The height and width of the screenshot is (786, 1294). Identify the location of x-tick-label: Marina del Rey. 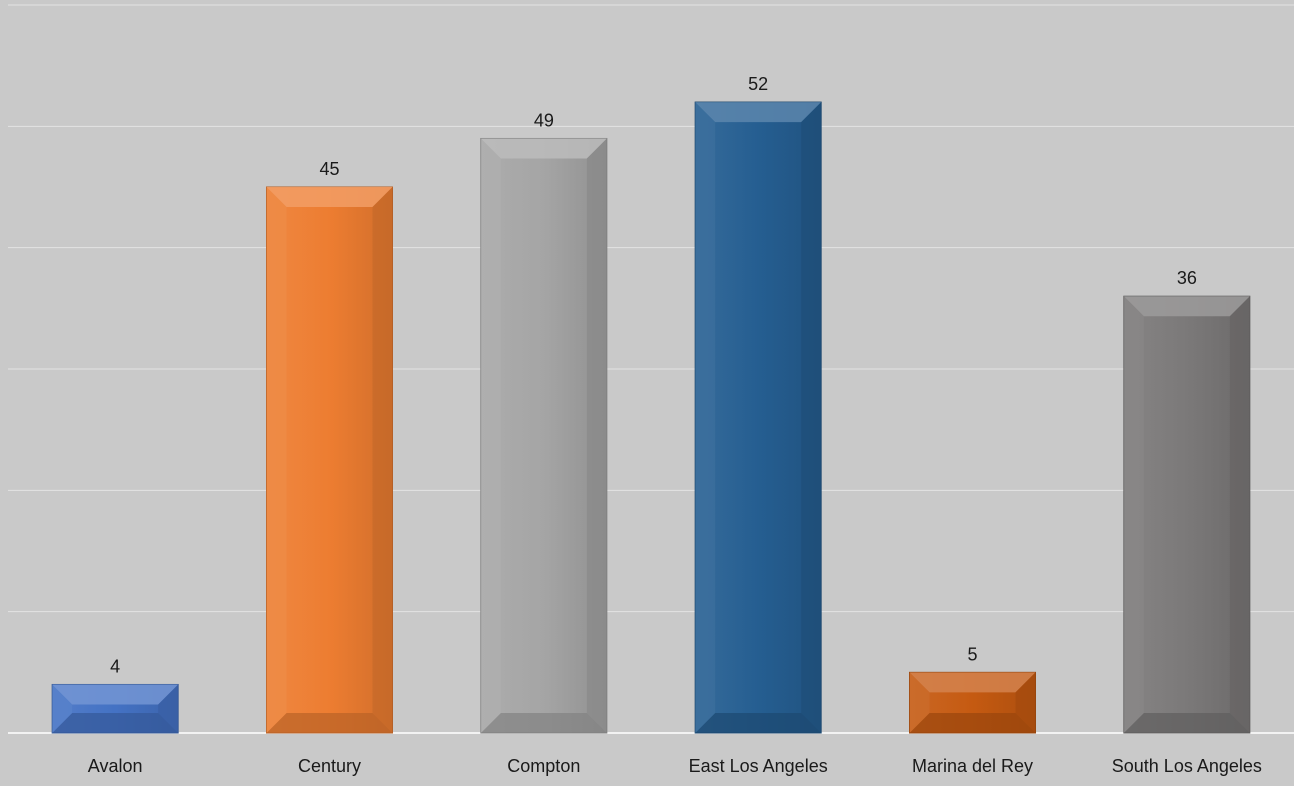
(972, 766).